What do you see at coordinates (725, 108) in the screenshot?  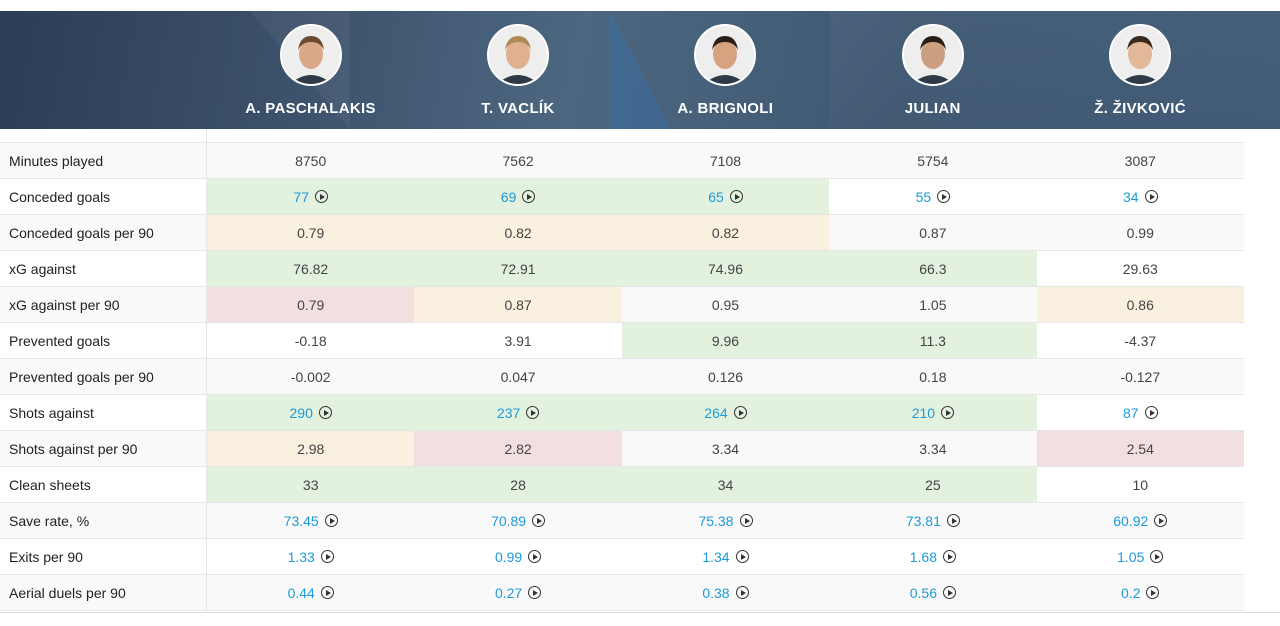 I see `player-name: A. BRIGNOLI` at bounding box center [725, 108].